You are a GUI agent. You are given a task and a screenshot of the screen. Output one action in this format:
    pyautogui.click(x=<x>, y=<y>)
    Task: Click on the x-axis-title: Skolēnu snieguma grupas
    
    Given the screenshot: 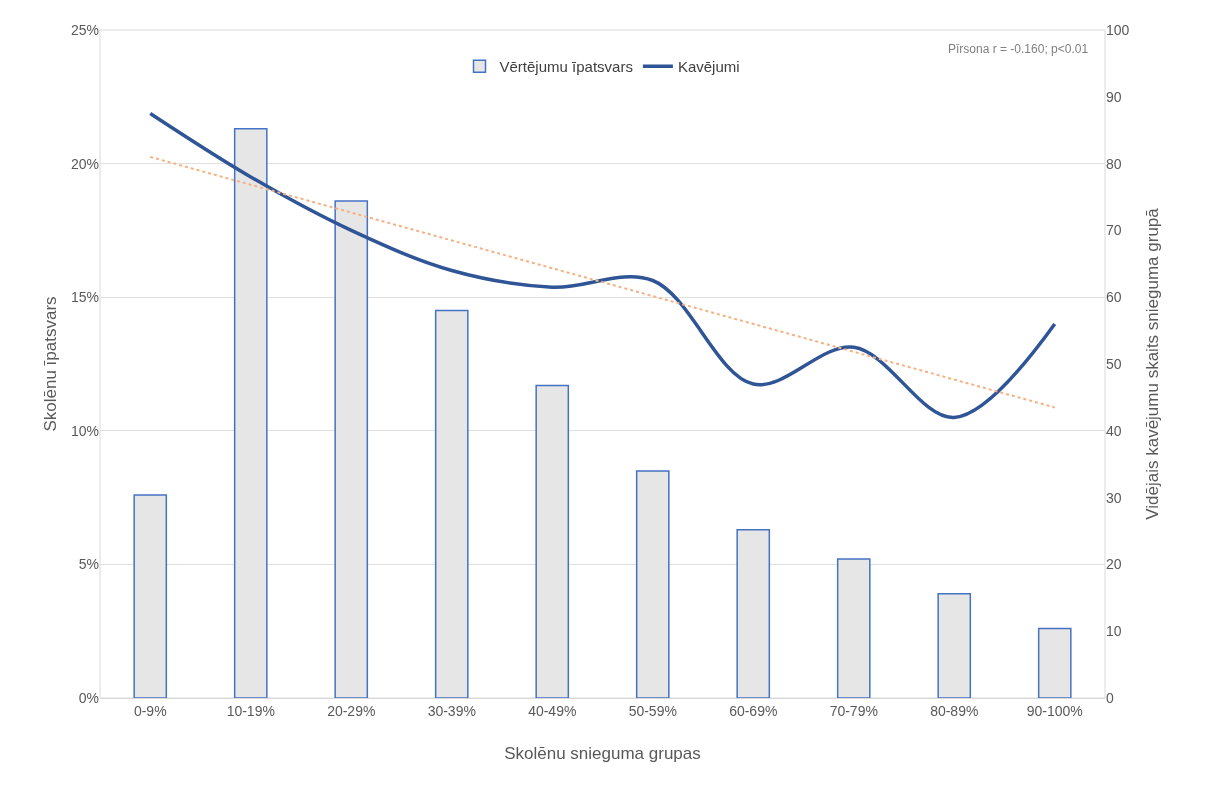 What is the action you would take?
    pyautogui.click(x=602, y=753)
    